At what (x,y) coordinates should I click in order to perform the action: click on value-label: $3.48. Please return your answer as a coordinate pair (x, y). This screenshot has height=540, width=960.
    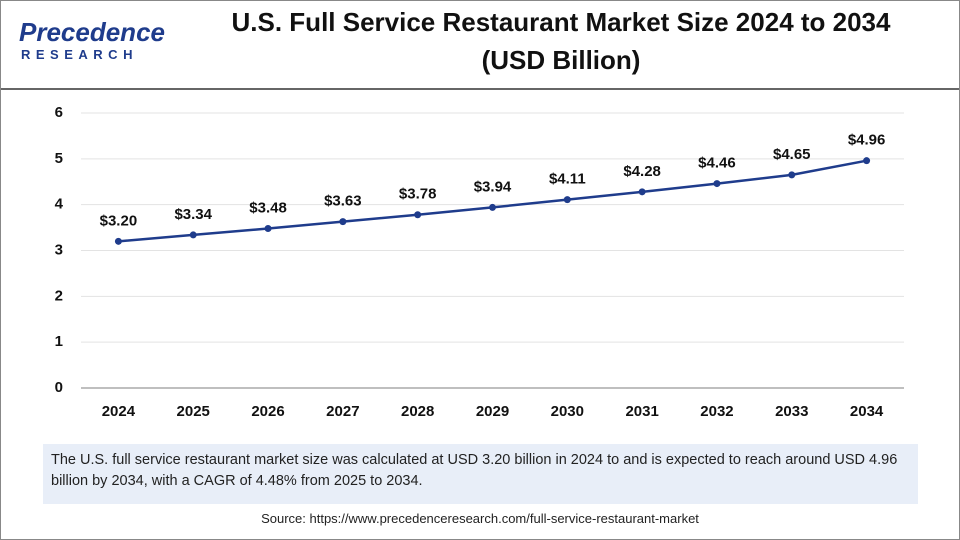
    Looking at the image, I should click on (268, 207).